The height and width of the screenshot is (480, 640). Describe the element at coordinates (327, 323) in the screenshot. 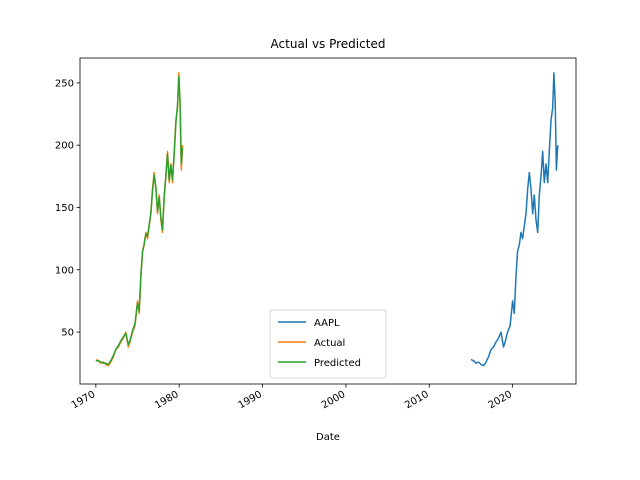

I see `legend-label-aapl: AAPL` at that location.